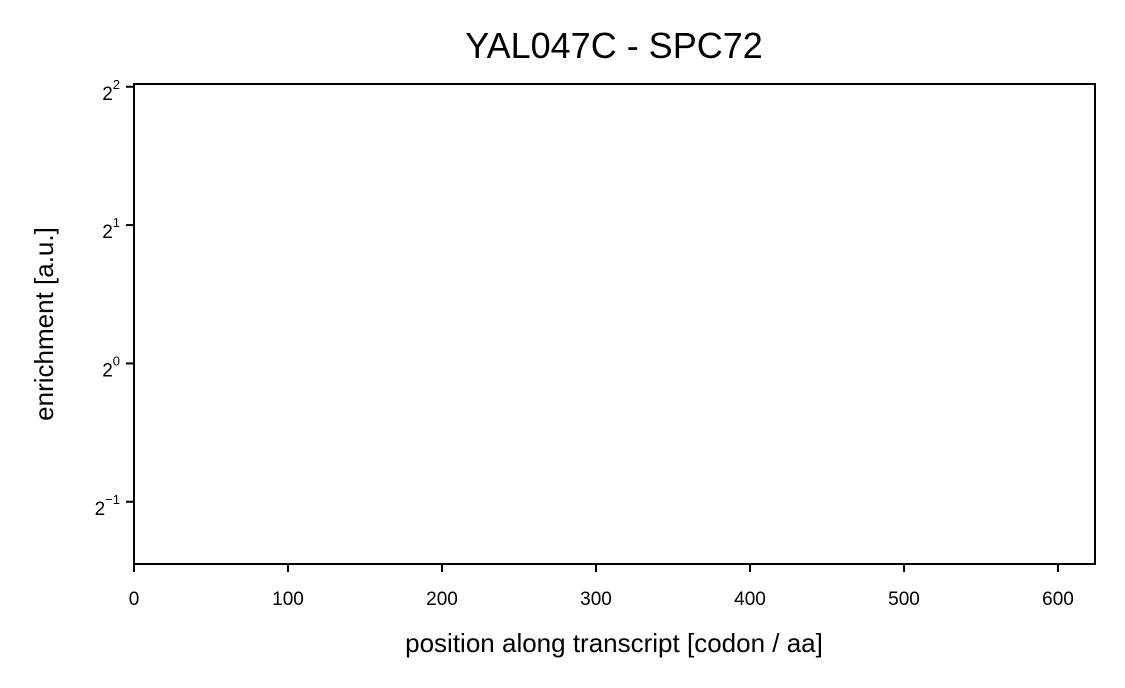 Image resolution: width=1125 pixels, height=688 pixels. What do you see at coordinates (614, 45) in the screenshot?
I see `chart-title: YAL047C - SPC72` at bounding box center [614, 45].